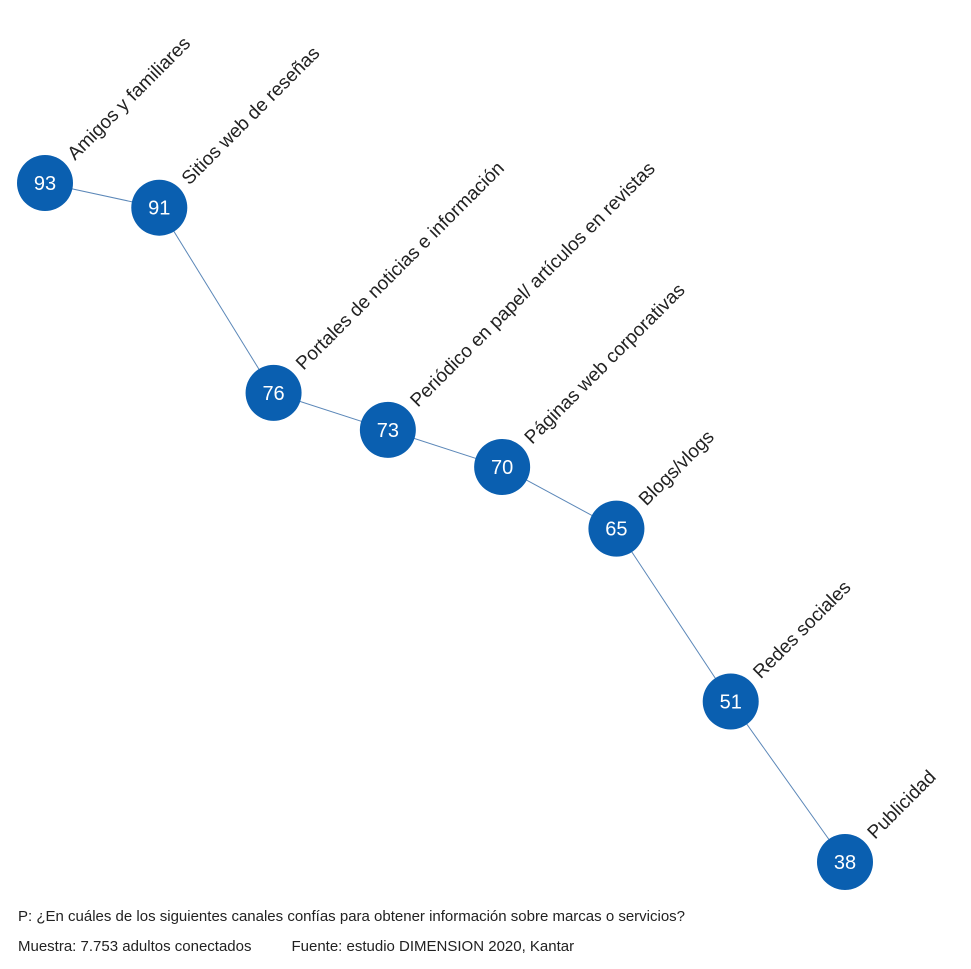 The height and width of the screenshot is (969, 971). I want to click on data-value-label: 38, so click(845, 863).